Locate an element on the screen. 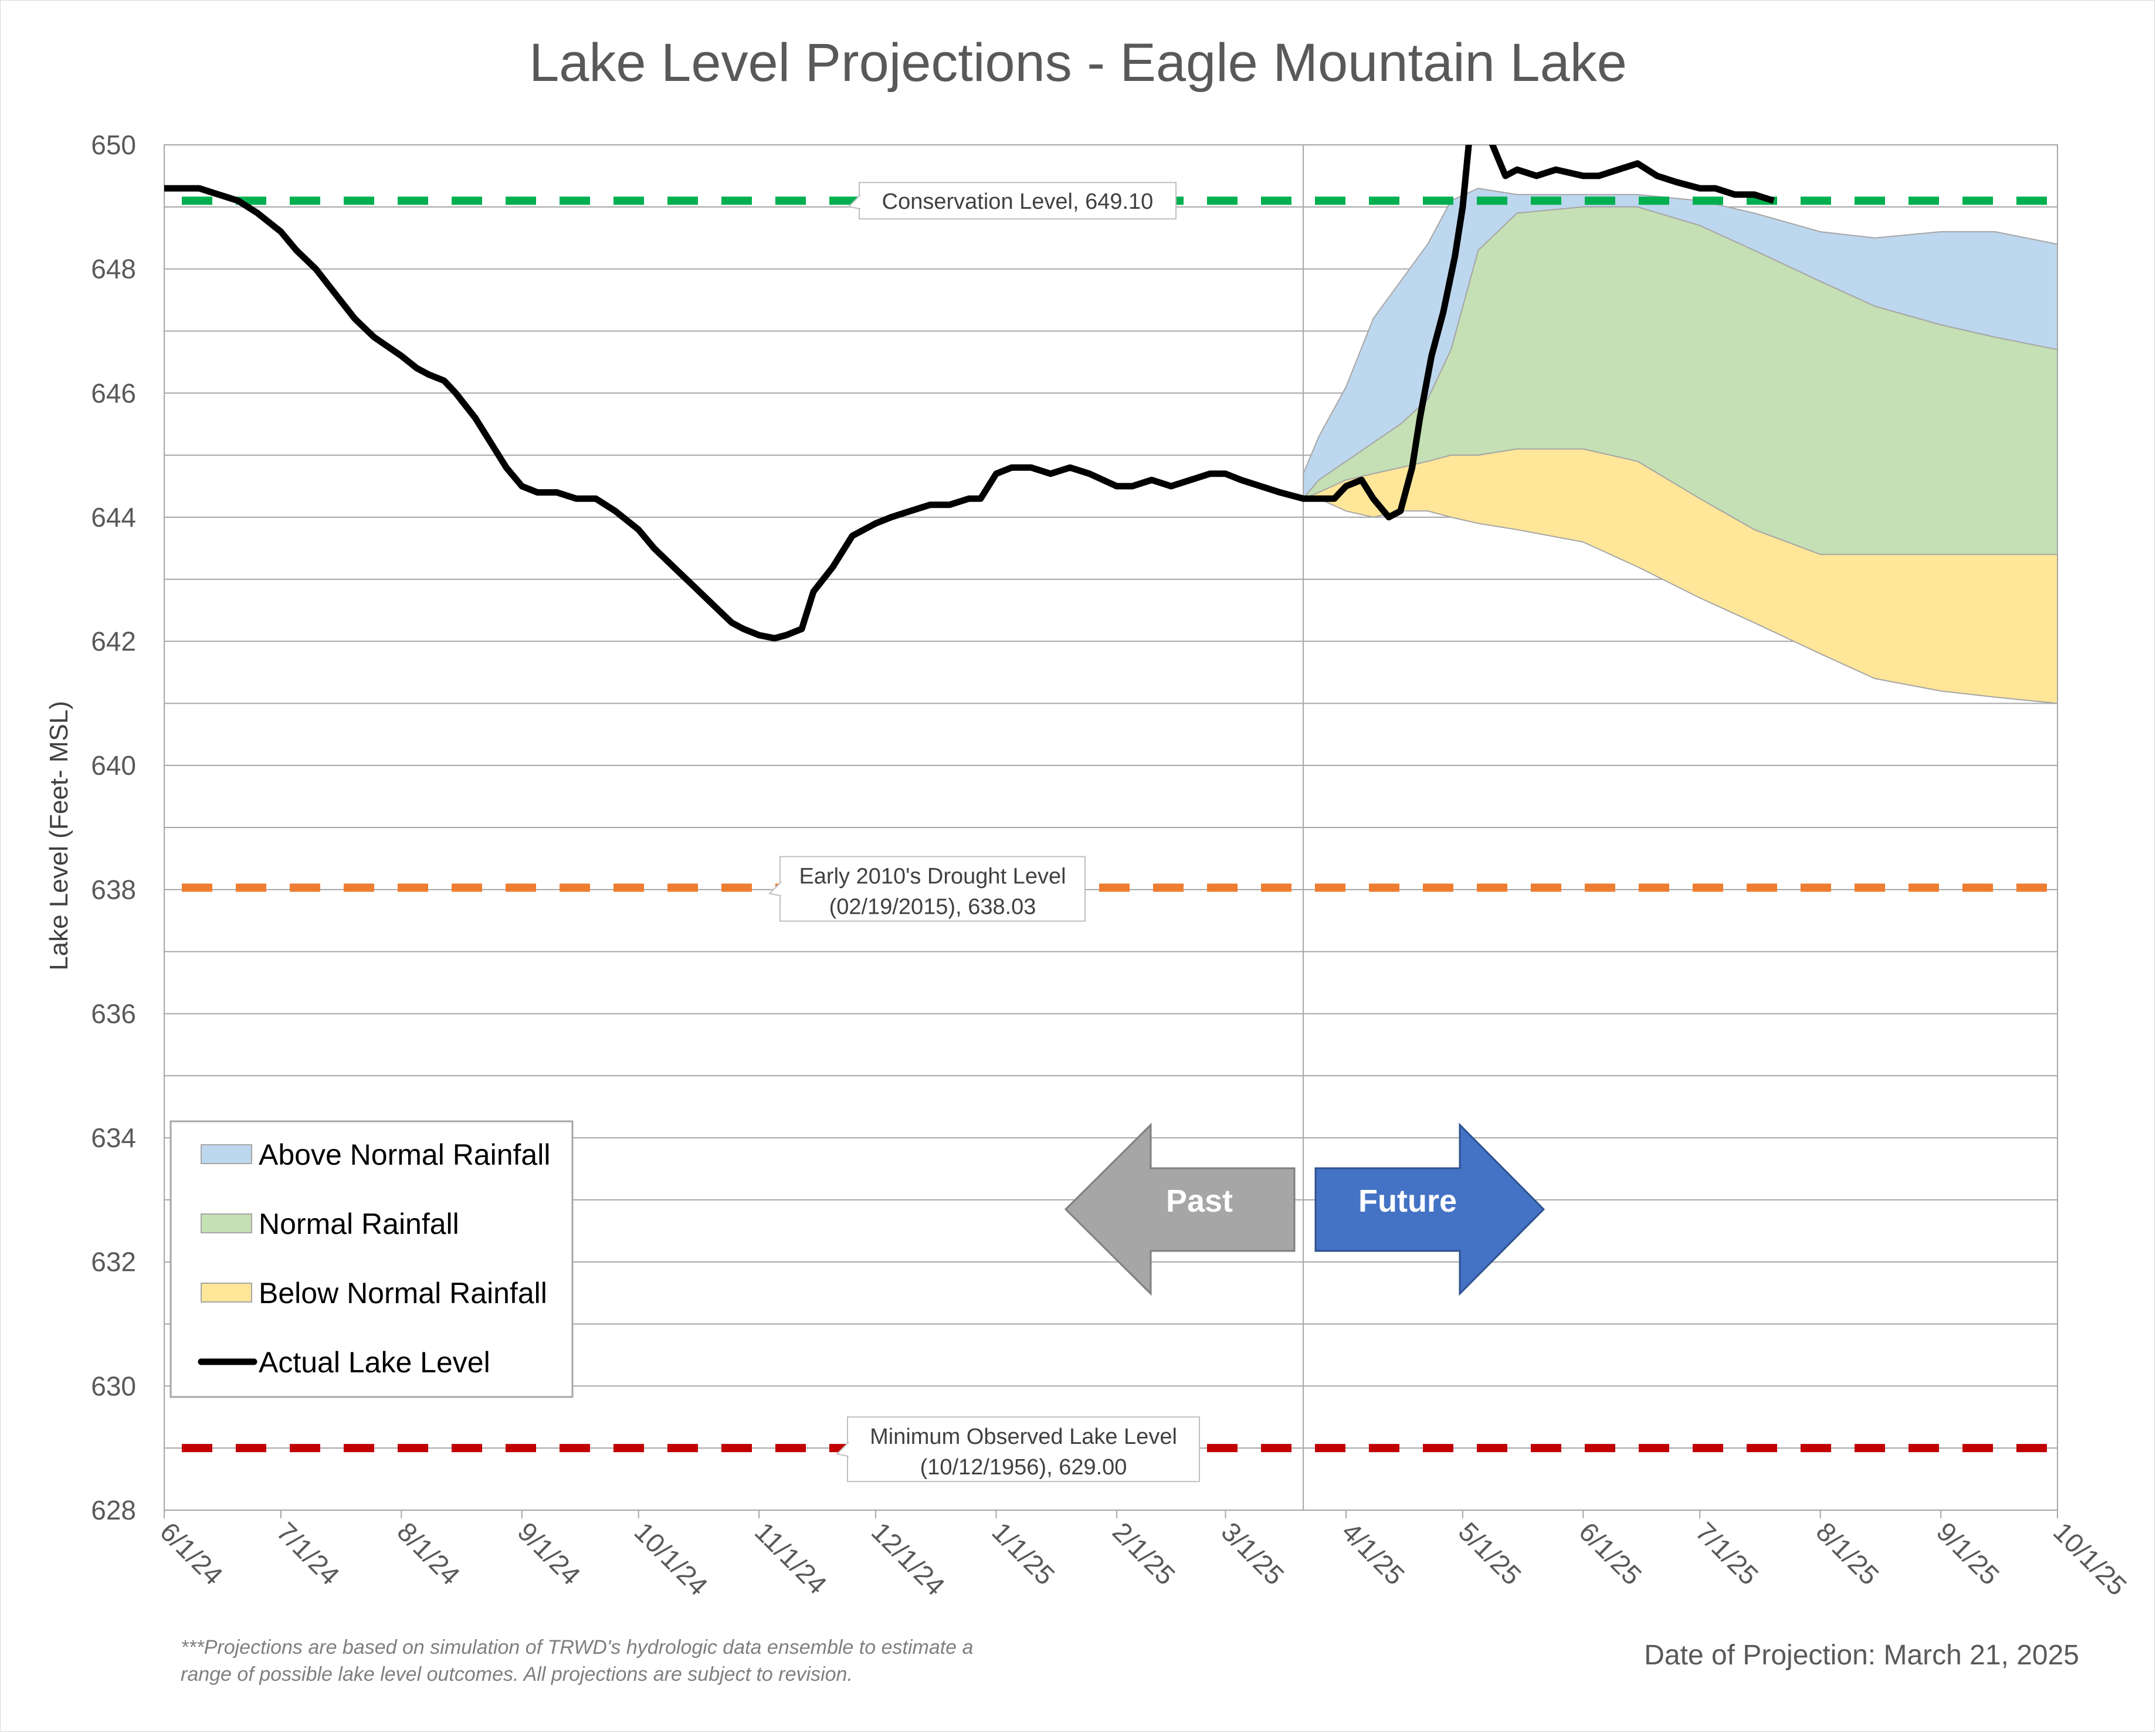  y-tick-label: 640 is located at coordinates (114, 765).